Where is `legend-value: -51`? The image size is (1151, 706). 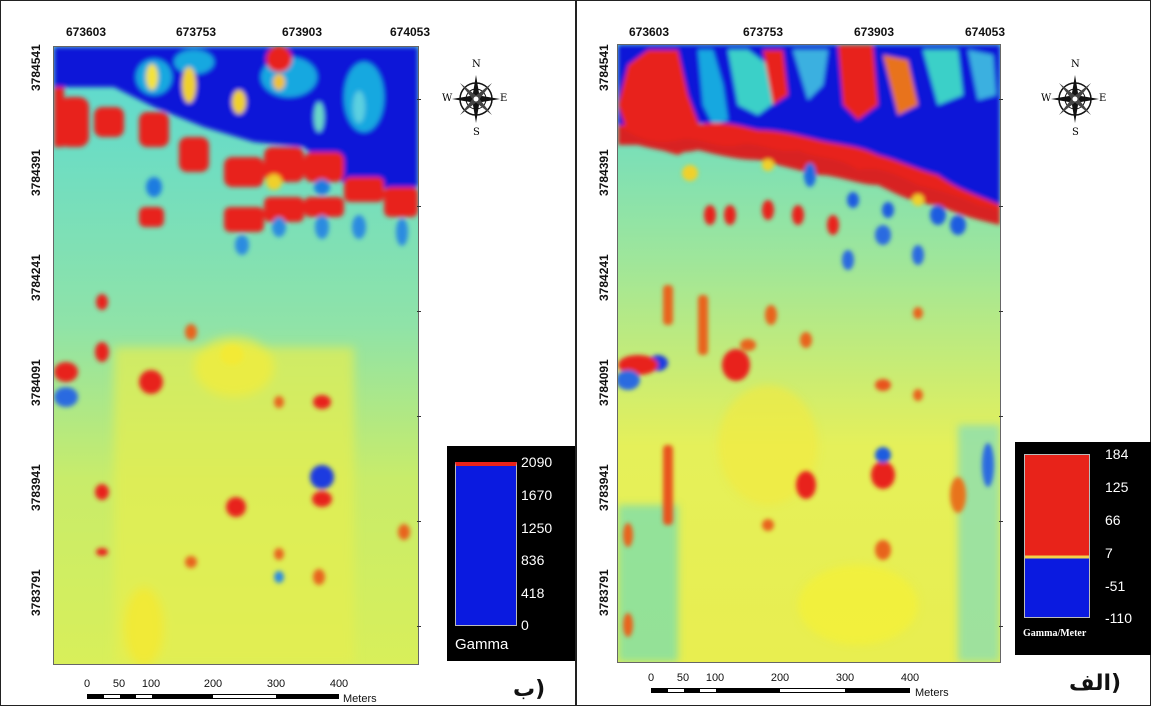
legend-value: -51 is located at coordinates (1115, 586).